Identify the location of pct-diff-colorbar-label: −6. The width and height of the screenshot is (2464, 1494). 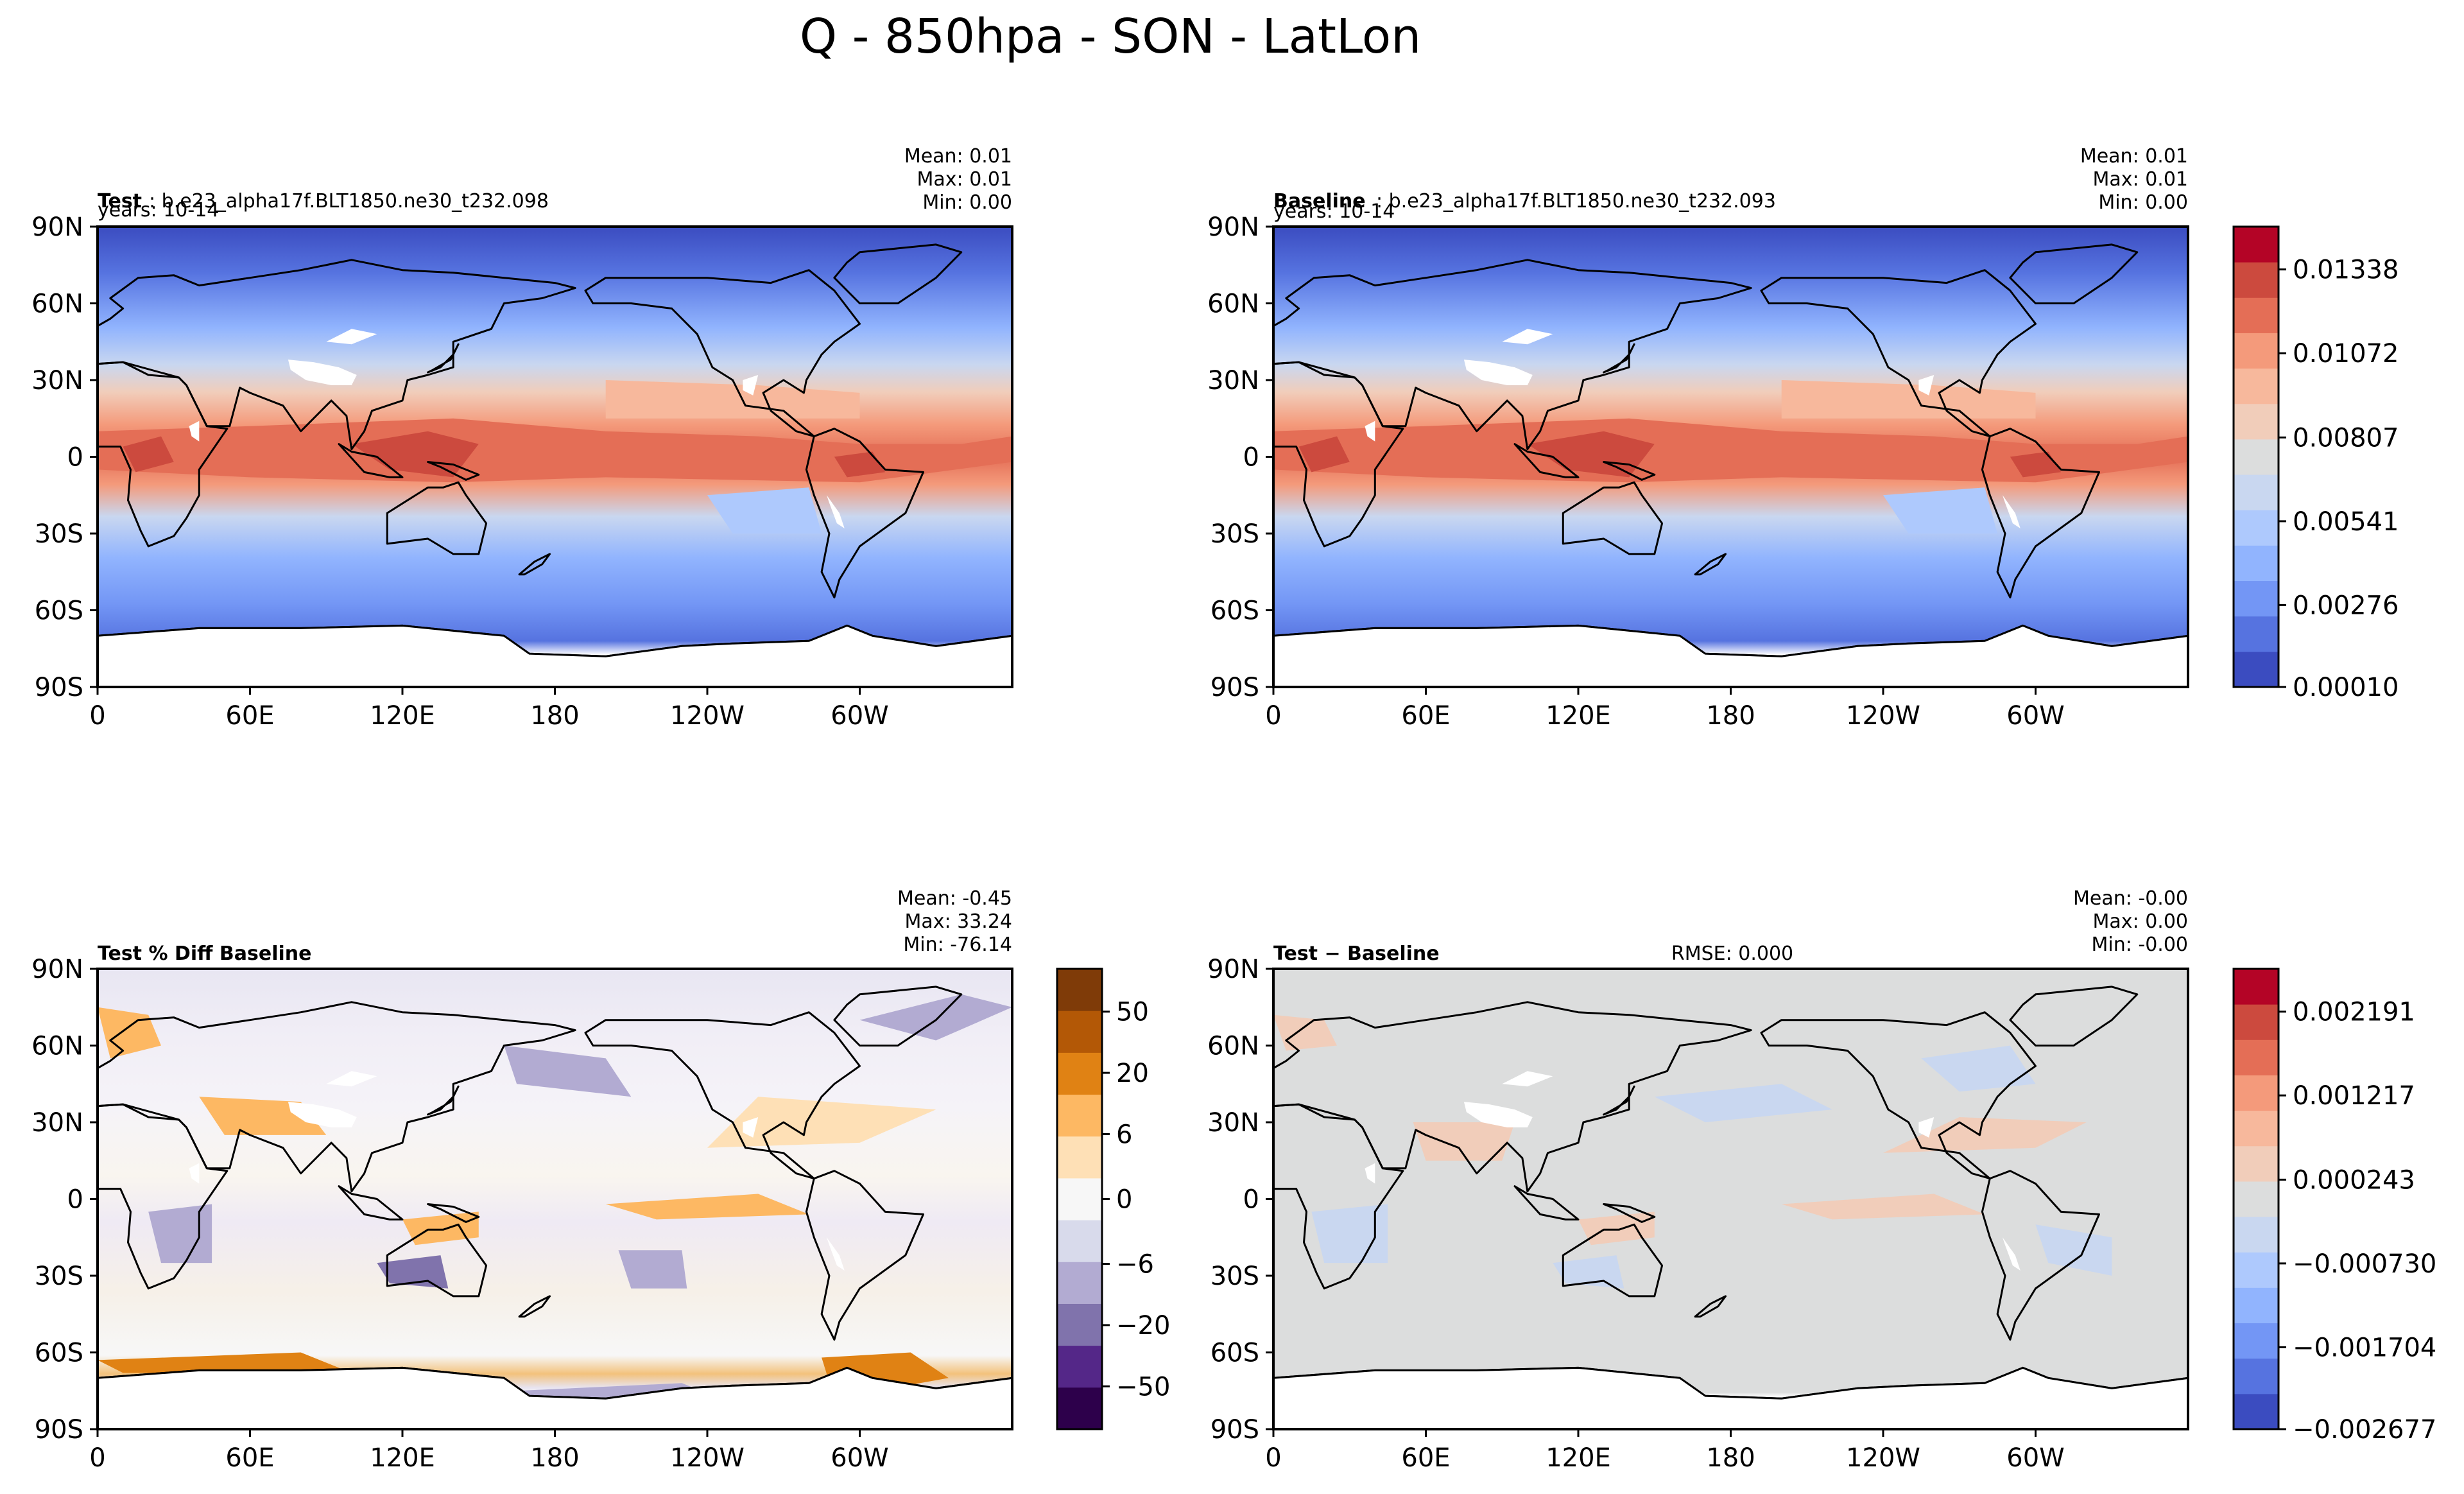
(1135, 1265).